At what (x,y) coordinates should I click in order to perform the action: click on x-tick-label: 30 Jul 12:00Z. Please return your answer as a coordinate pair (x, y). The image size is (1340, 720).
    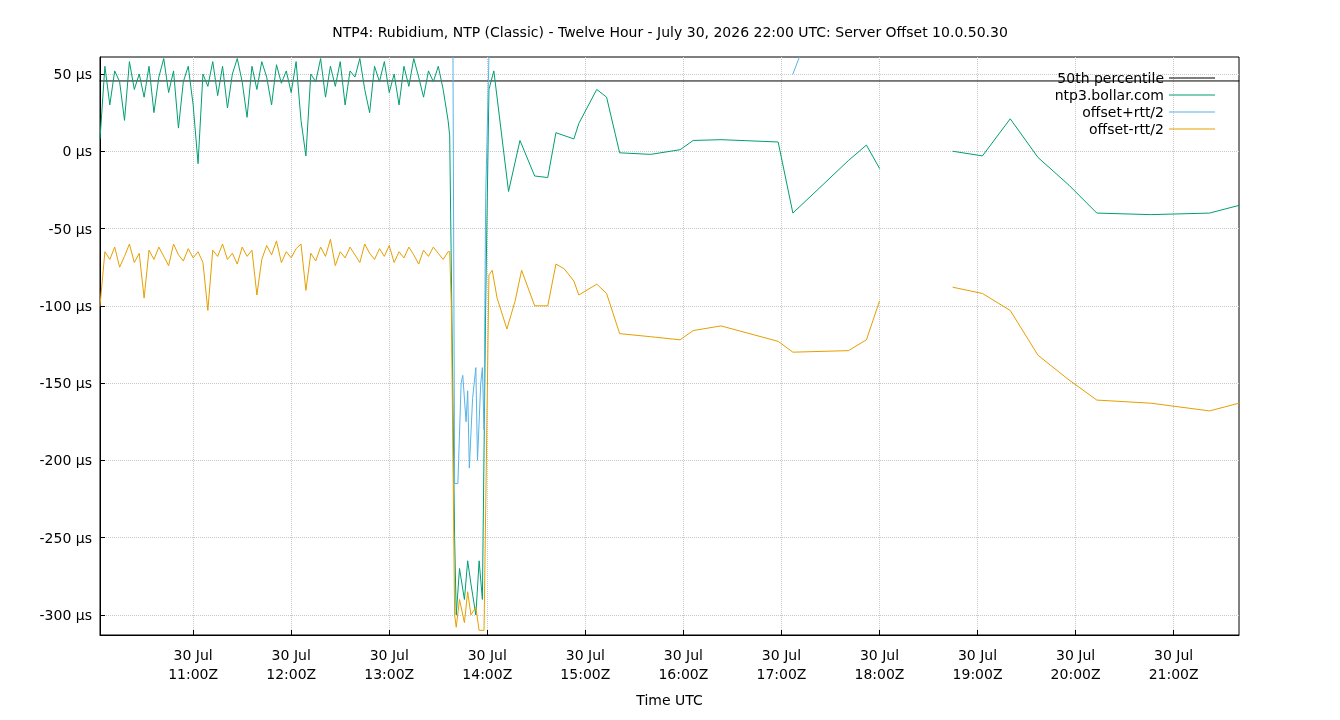
    Looking at the image, I should click on (291, 664).